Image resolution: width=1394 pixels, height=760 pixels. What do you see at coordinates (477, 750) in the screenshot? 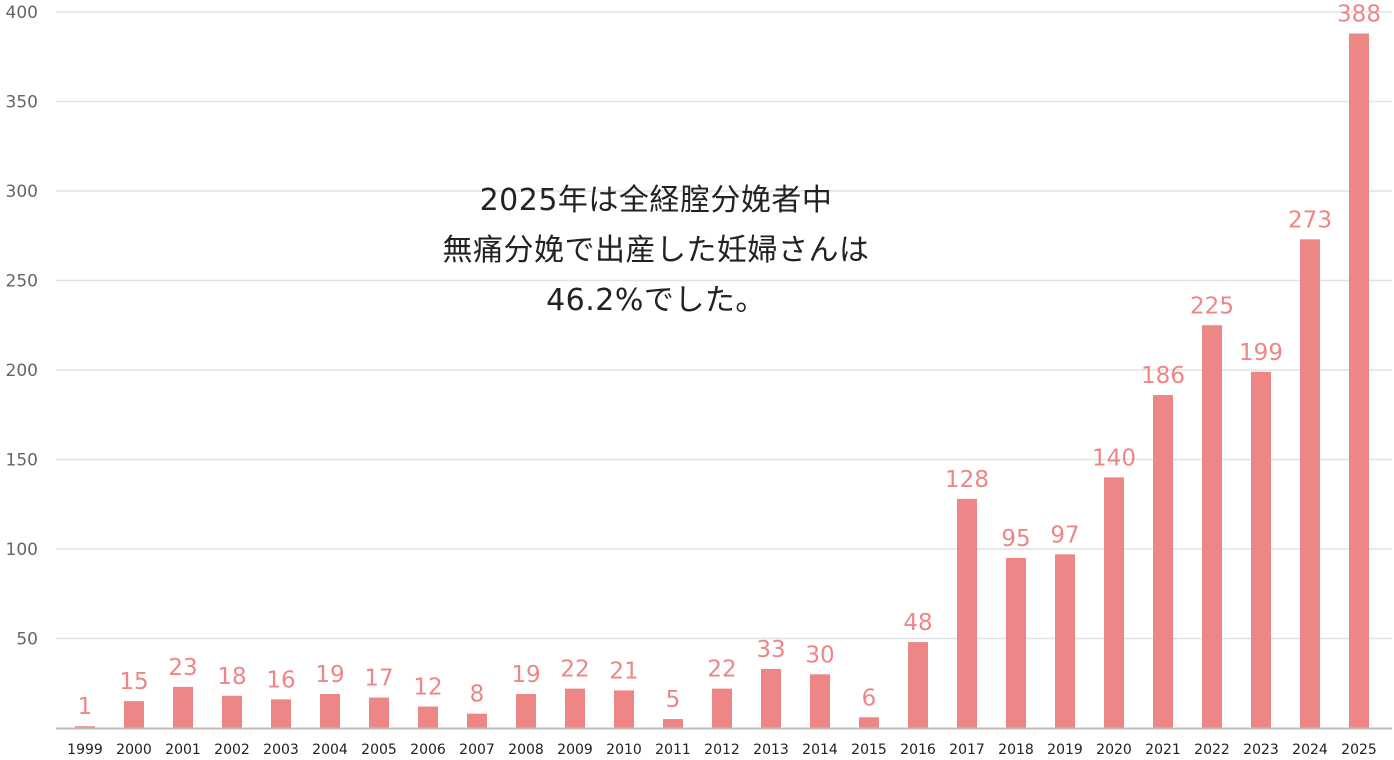
I see `x-tick-label: 2007` at bounding box center [477, 750].